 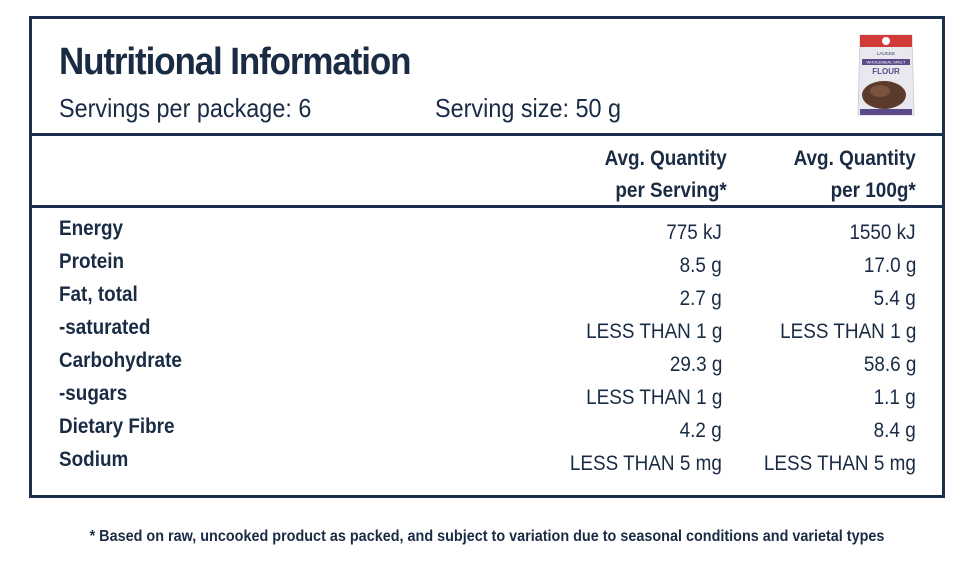 I want to click on per-100g-line2: per 100g*, so click(x=873, y=190).